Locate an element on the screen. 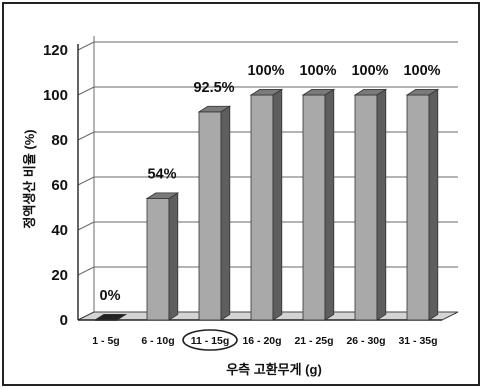 The width and height of the screenshot is (484, 390). data-label: 0% is located at coordinates (110, 296).